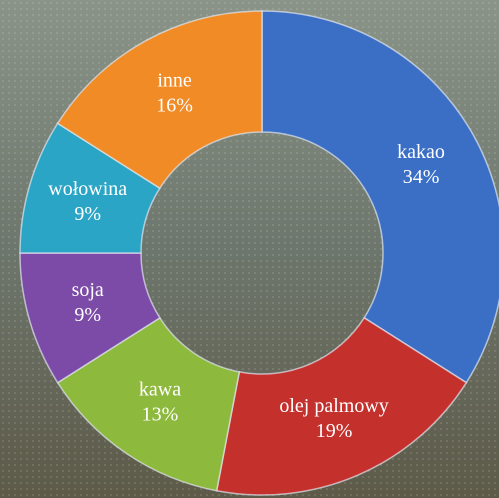 This screenshot has height=498, width=499. I want to click on slice-value-label: 13%, so click(160, 415).